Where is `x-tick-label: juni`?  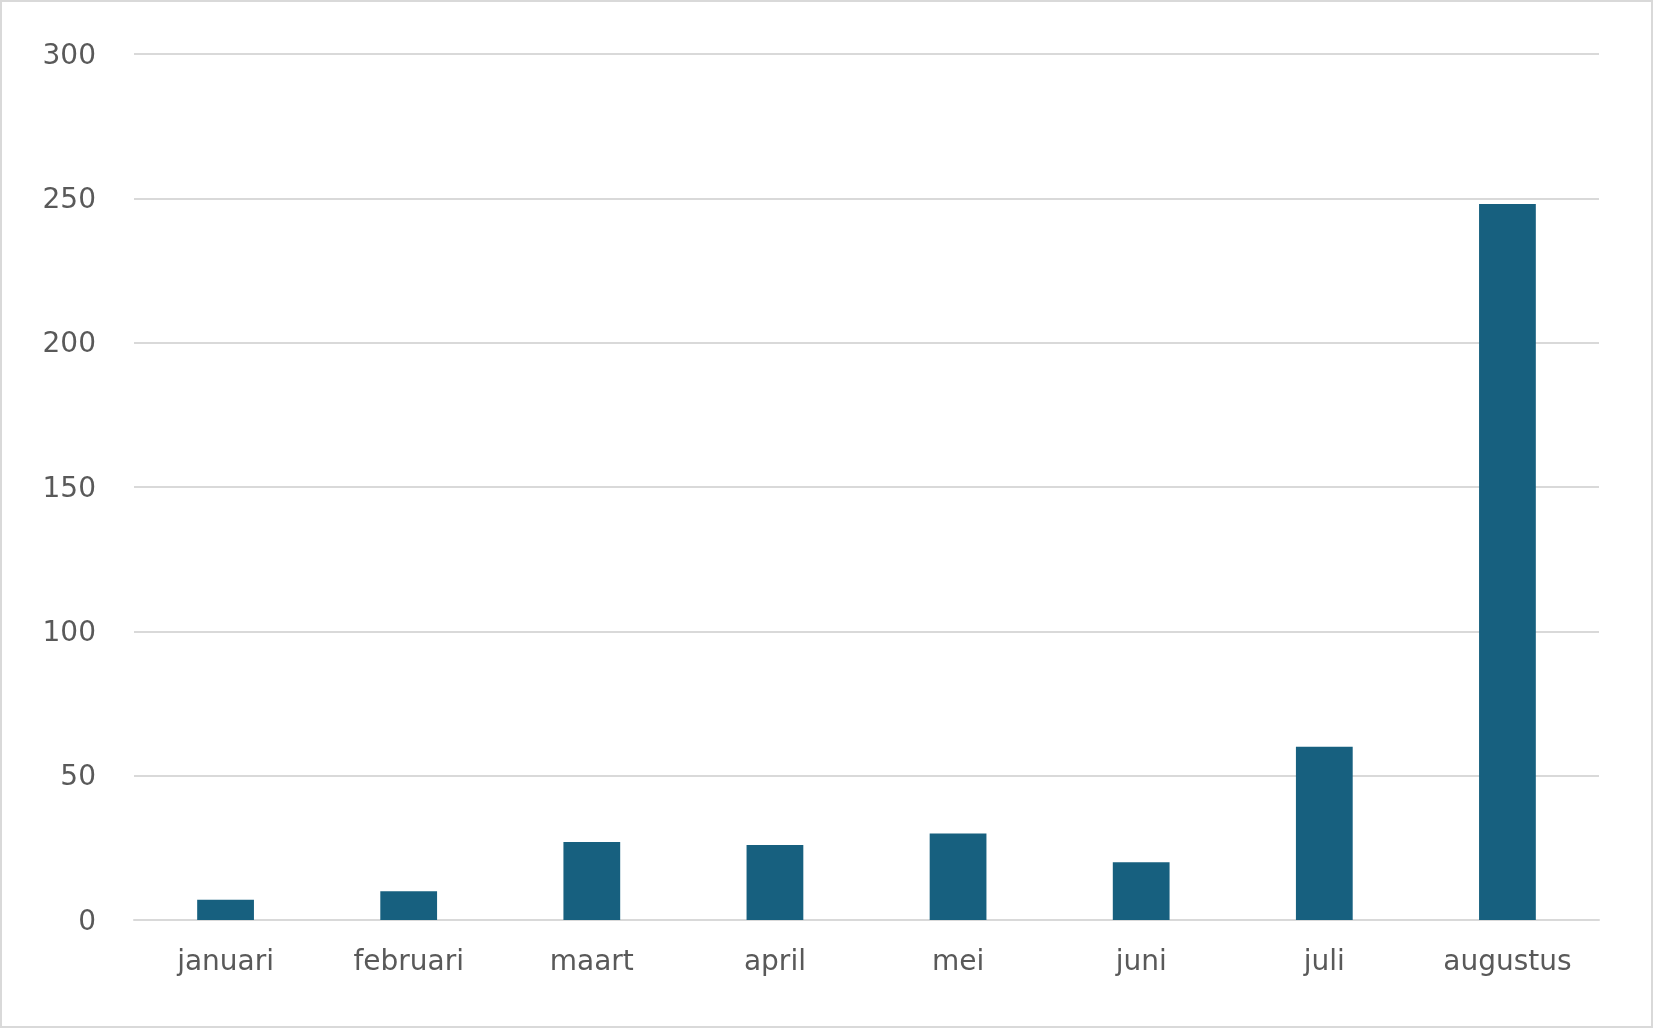 x-tick-label: juni is located at coordinates (1140, 960).